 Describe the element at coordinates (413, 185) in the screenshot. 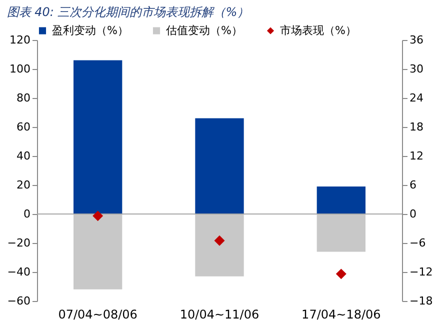

I see `y2-tick-label: 6` at that location.